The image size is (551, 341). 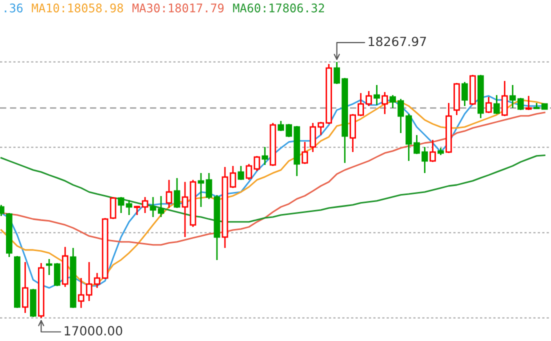 I want to click on text: .36, so click(x=13, y=8).